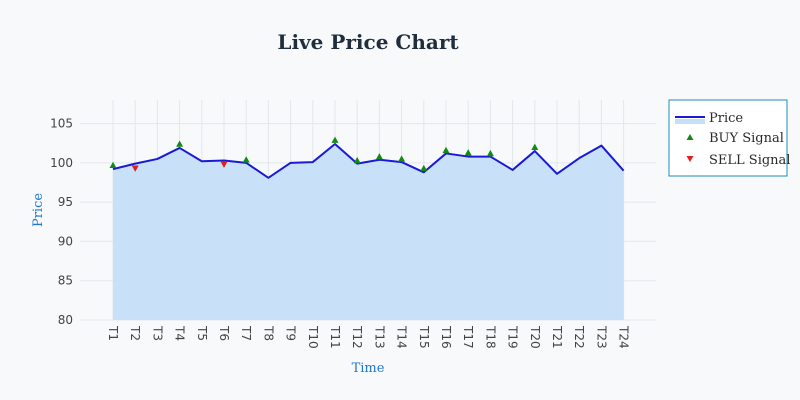 This screenshot has width=800, height=400. I want to click on legend-item-price: Price, so click(709, 118).